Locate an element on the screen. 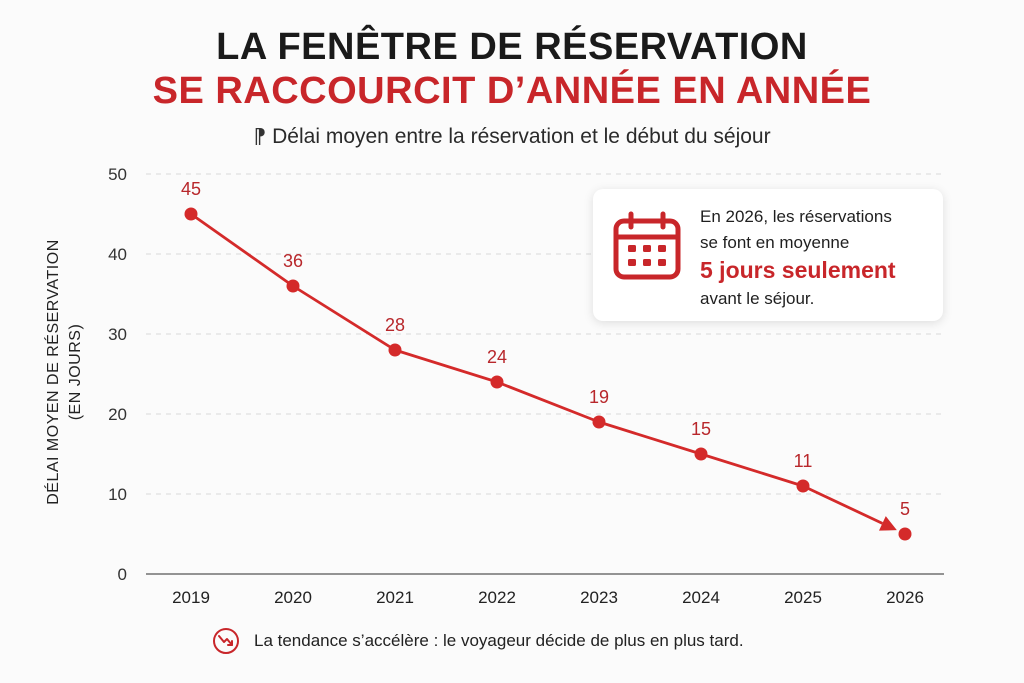  y-tick-labels: 0 10 20 30 40 50 is located at coordinates (117, 374).